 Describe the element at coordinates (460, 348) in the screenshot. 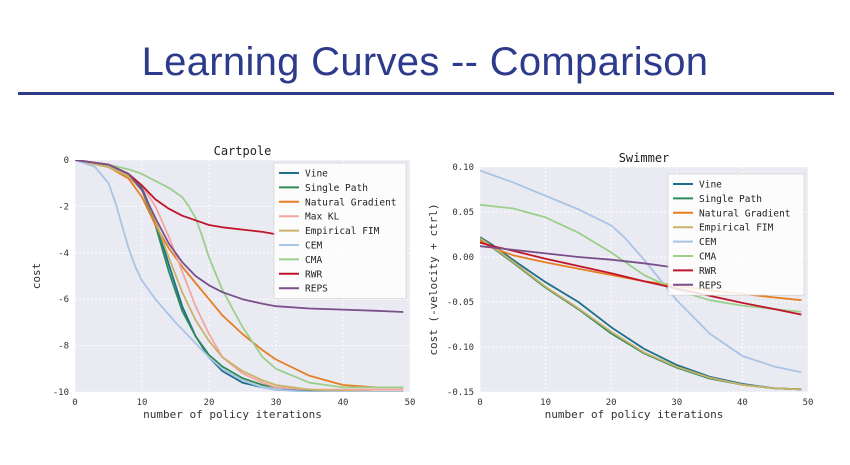

I see `y-tick-label: -0.10` at that location.